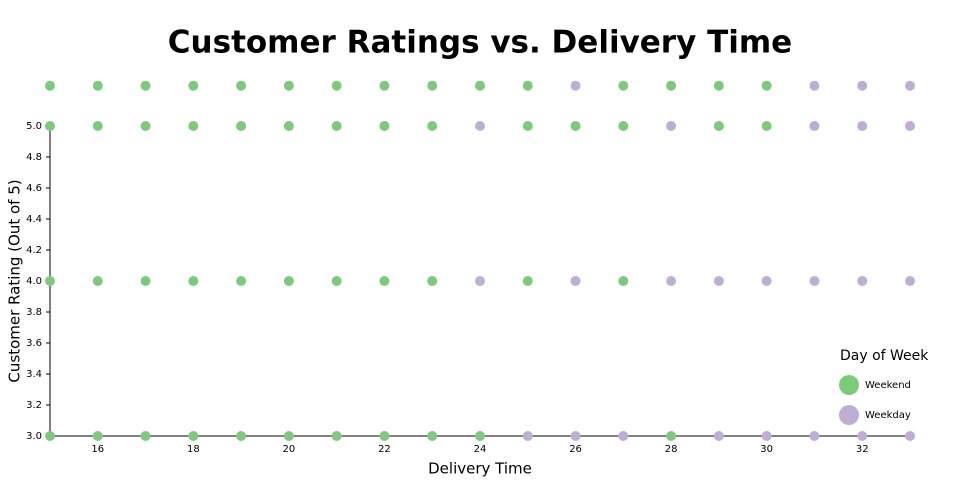 The height and width of the screenshot is (500, 960). I want to click on x-tick-label: 16, so click(97, 449).